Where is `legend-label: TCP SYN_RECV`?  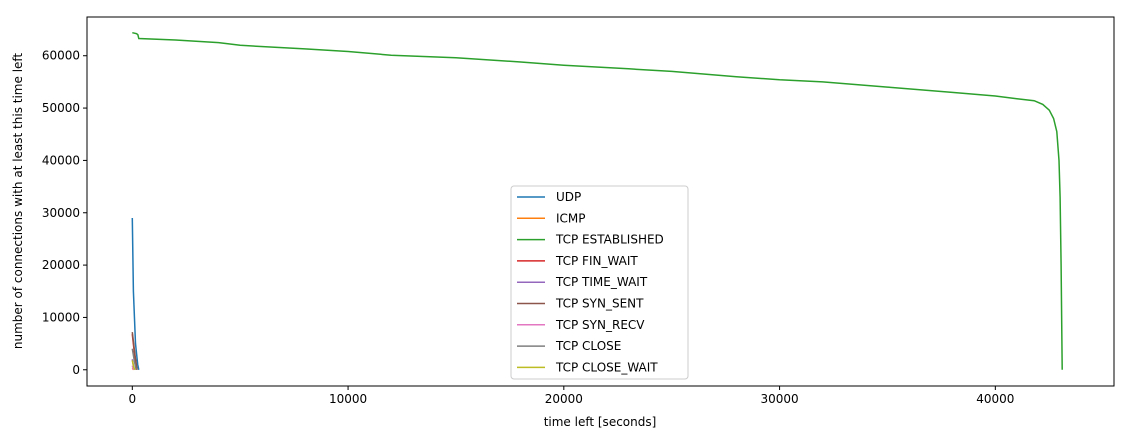 legend-label: TCP SYN_RECV is located at coordinates (600, 325).